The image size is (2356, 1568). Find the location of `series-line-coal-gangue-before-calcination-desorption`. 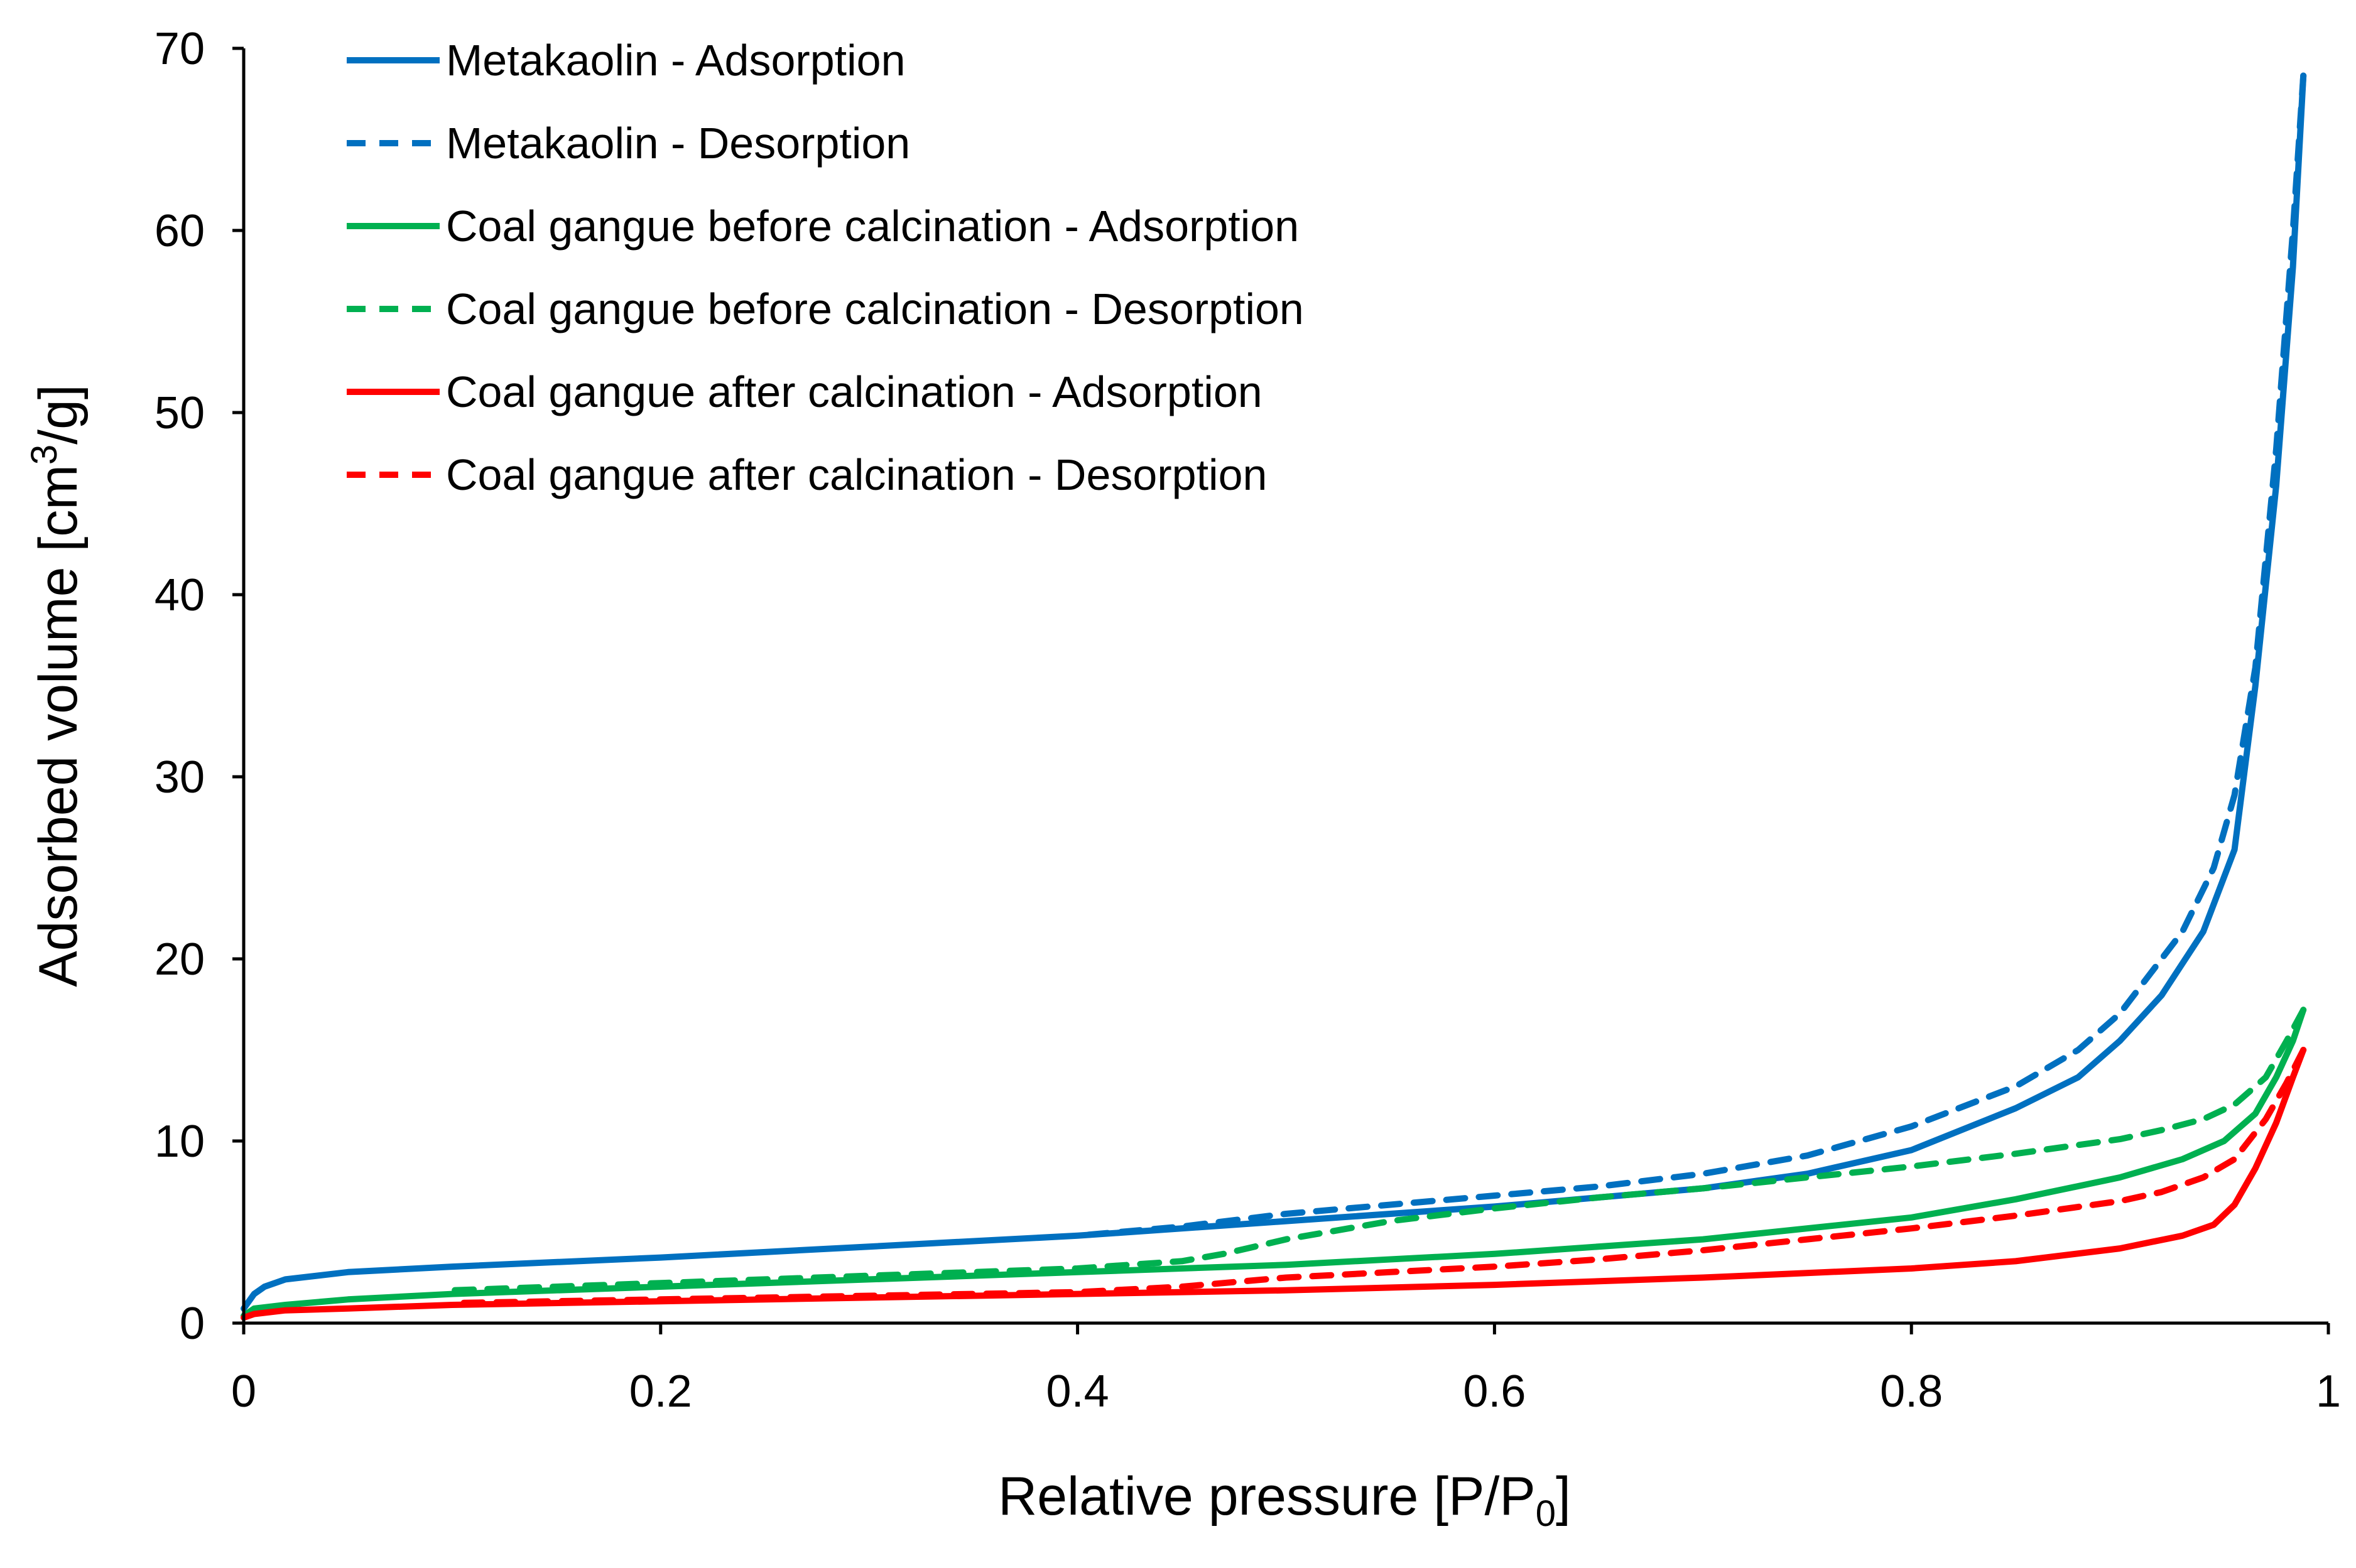

series-line-coal-gangue-before-calcination-desorption is located at coordinates (1377, 1150).